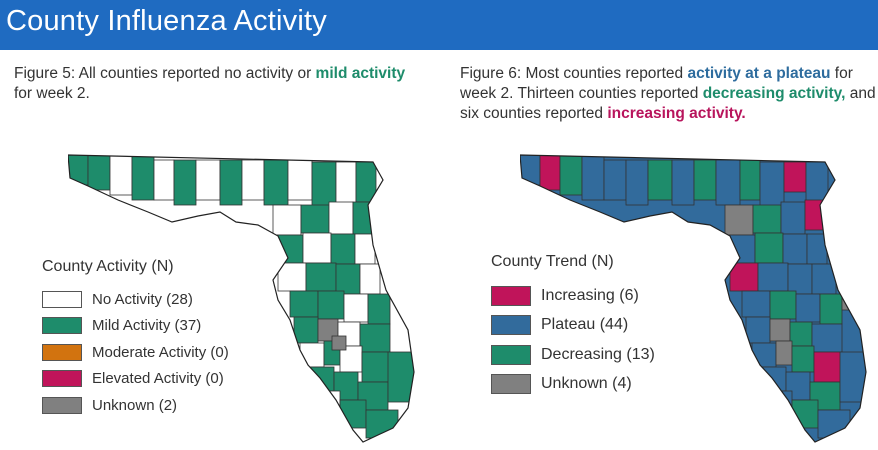  I want to click on page-title: County Influenza Activity, so click(166, 21).